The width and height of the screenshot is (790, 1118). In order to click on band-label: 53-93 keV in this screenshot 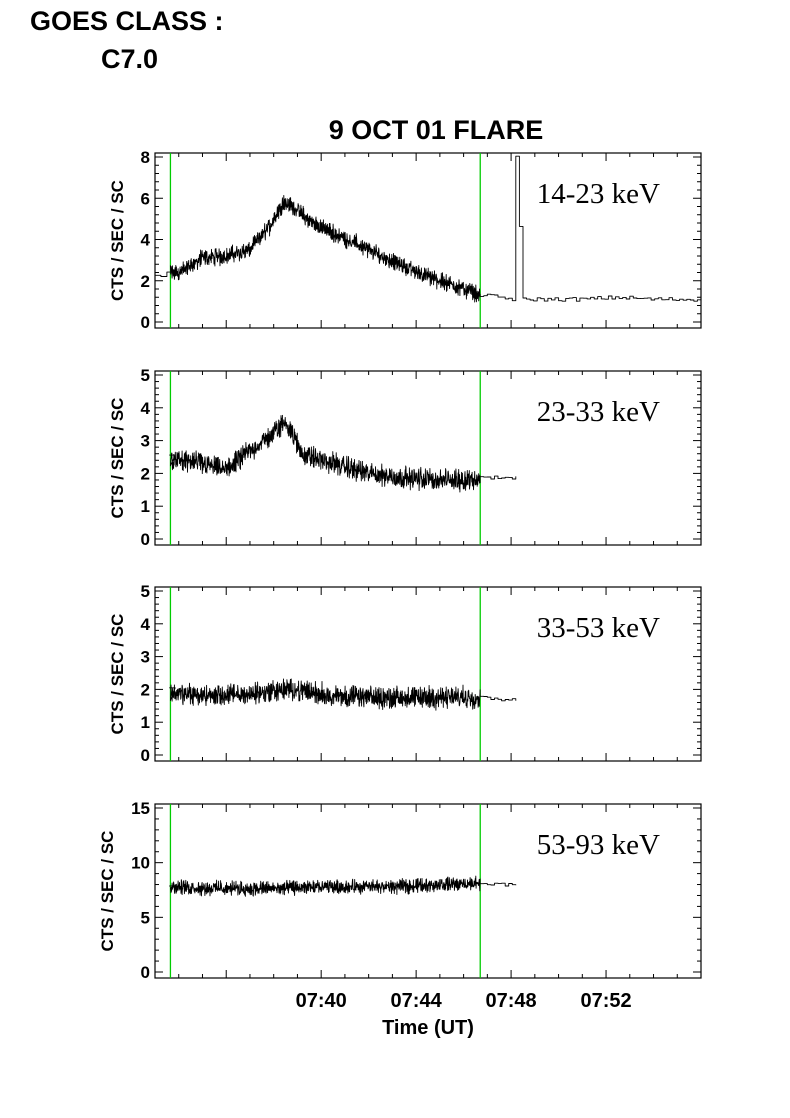, I will do `click(598, 845)`.